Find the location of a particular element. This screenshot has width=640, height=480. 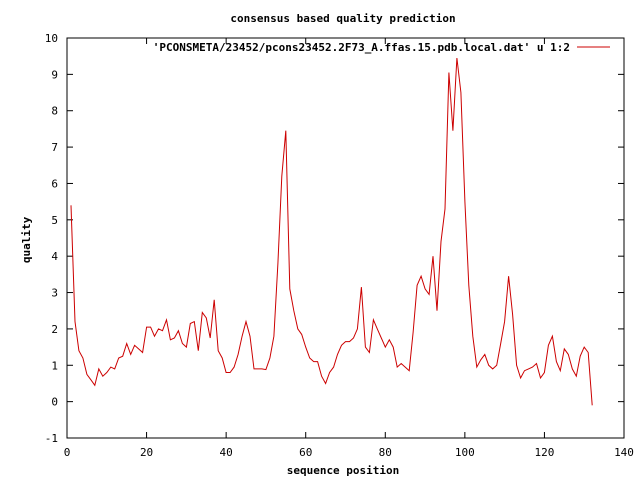

y-tick-label: 9 is located at coordinates (54, 74).